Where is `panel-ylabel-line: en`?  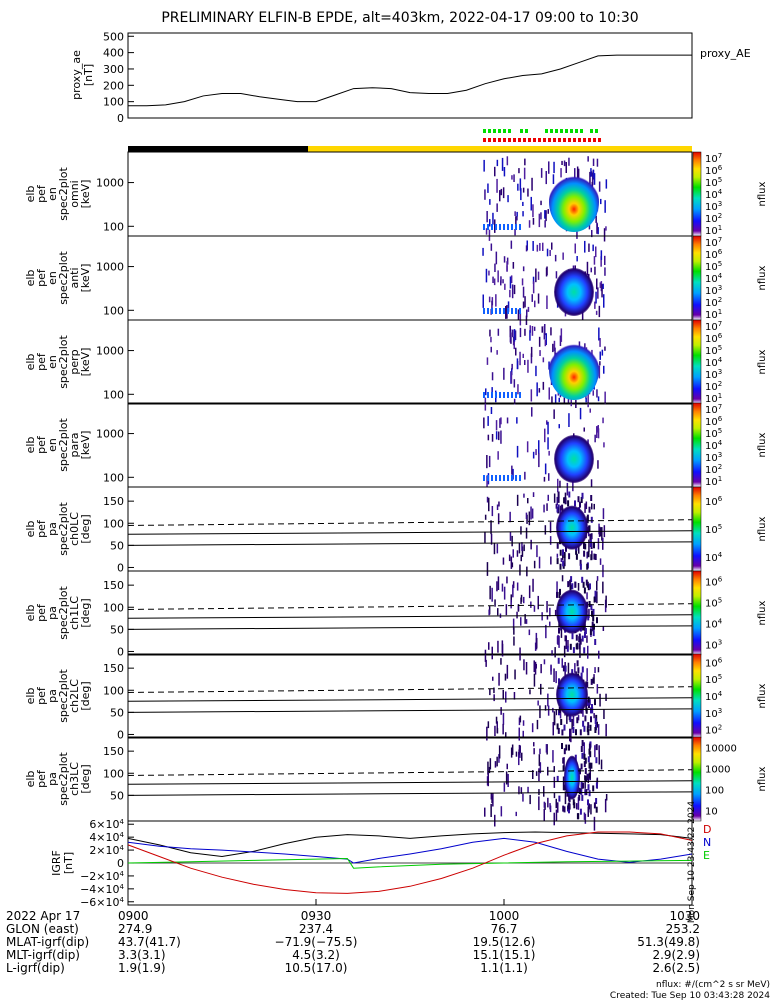
panel-ylabel-line: en is located at coordinates (52, 278).